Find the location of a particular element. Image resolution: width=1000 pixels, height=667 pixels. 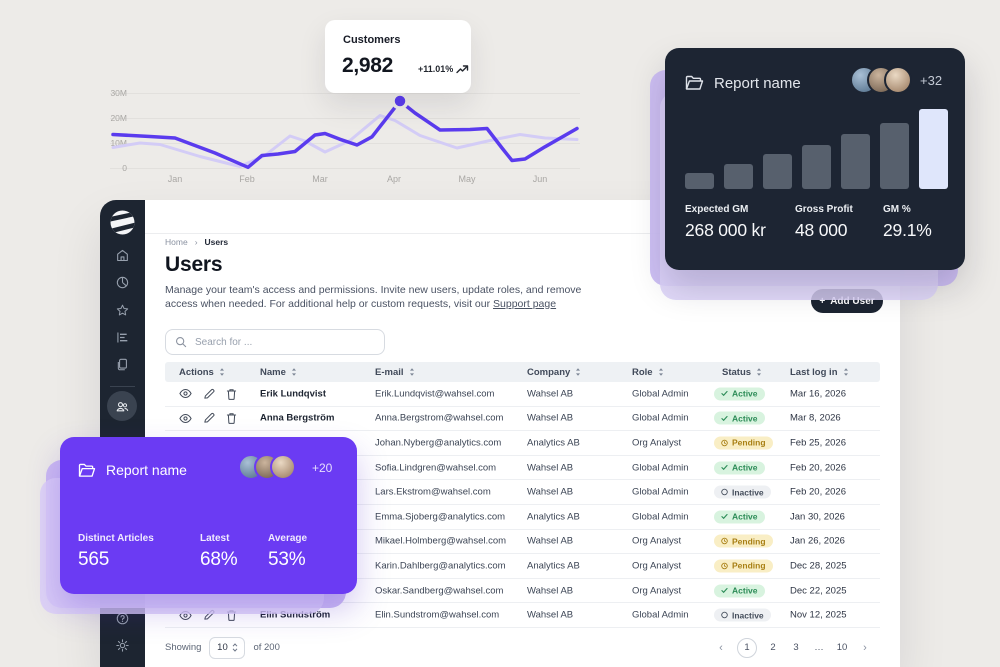

cell-last-login: Jan 30, 2026 is located at coordinates (817, 517).